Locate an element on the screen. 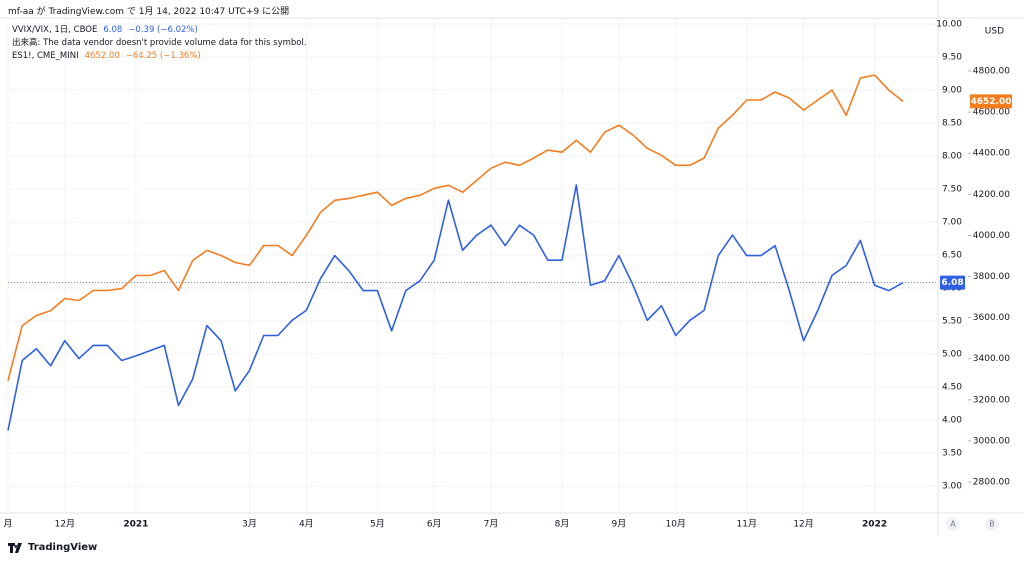 This screenshot has height=561, width=1024. button-label: B is located at coordinates (992, 524).